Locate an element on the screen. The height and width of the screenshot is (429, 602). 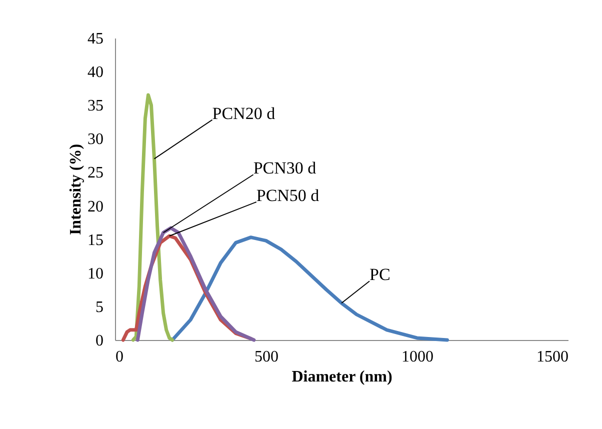
y-tick-label: 30 is located at coordinates (96, 139).